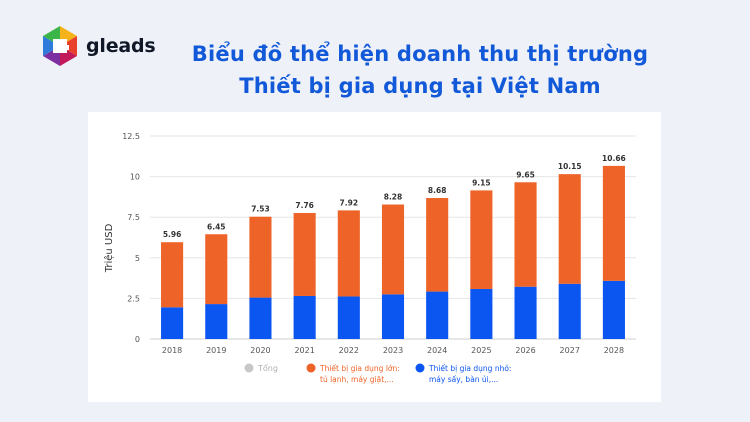  What do you see at coordinates (267, 368) in the screenshot?
I see `legend-total-label: Tổng` at bounding box center [267, 368].